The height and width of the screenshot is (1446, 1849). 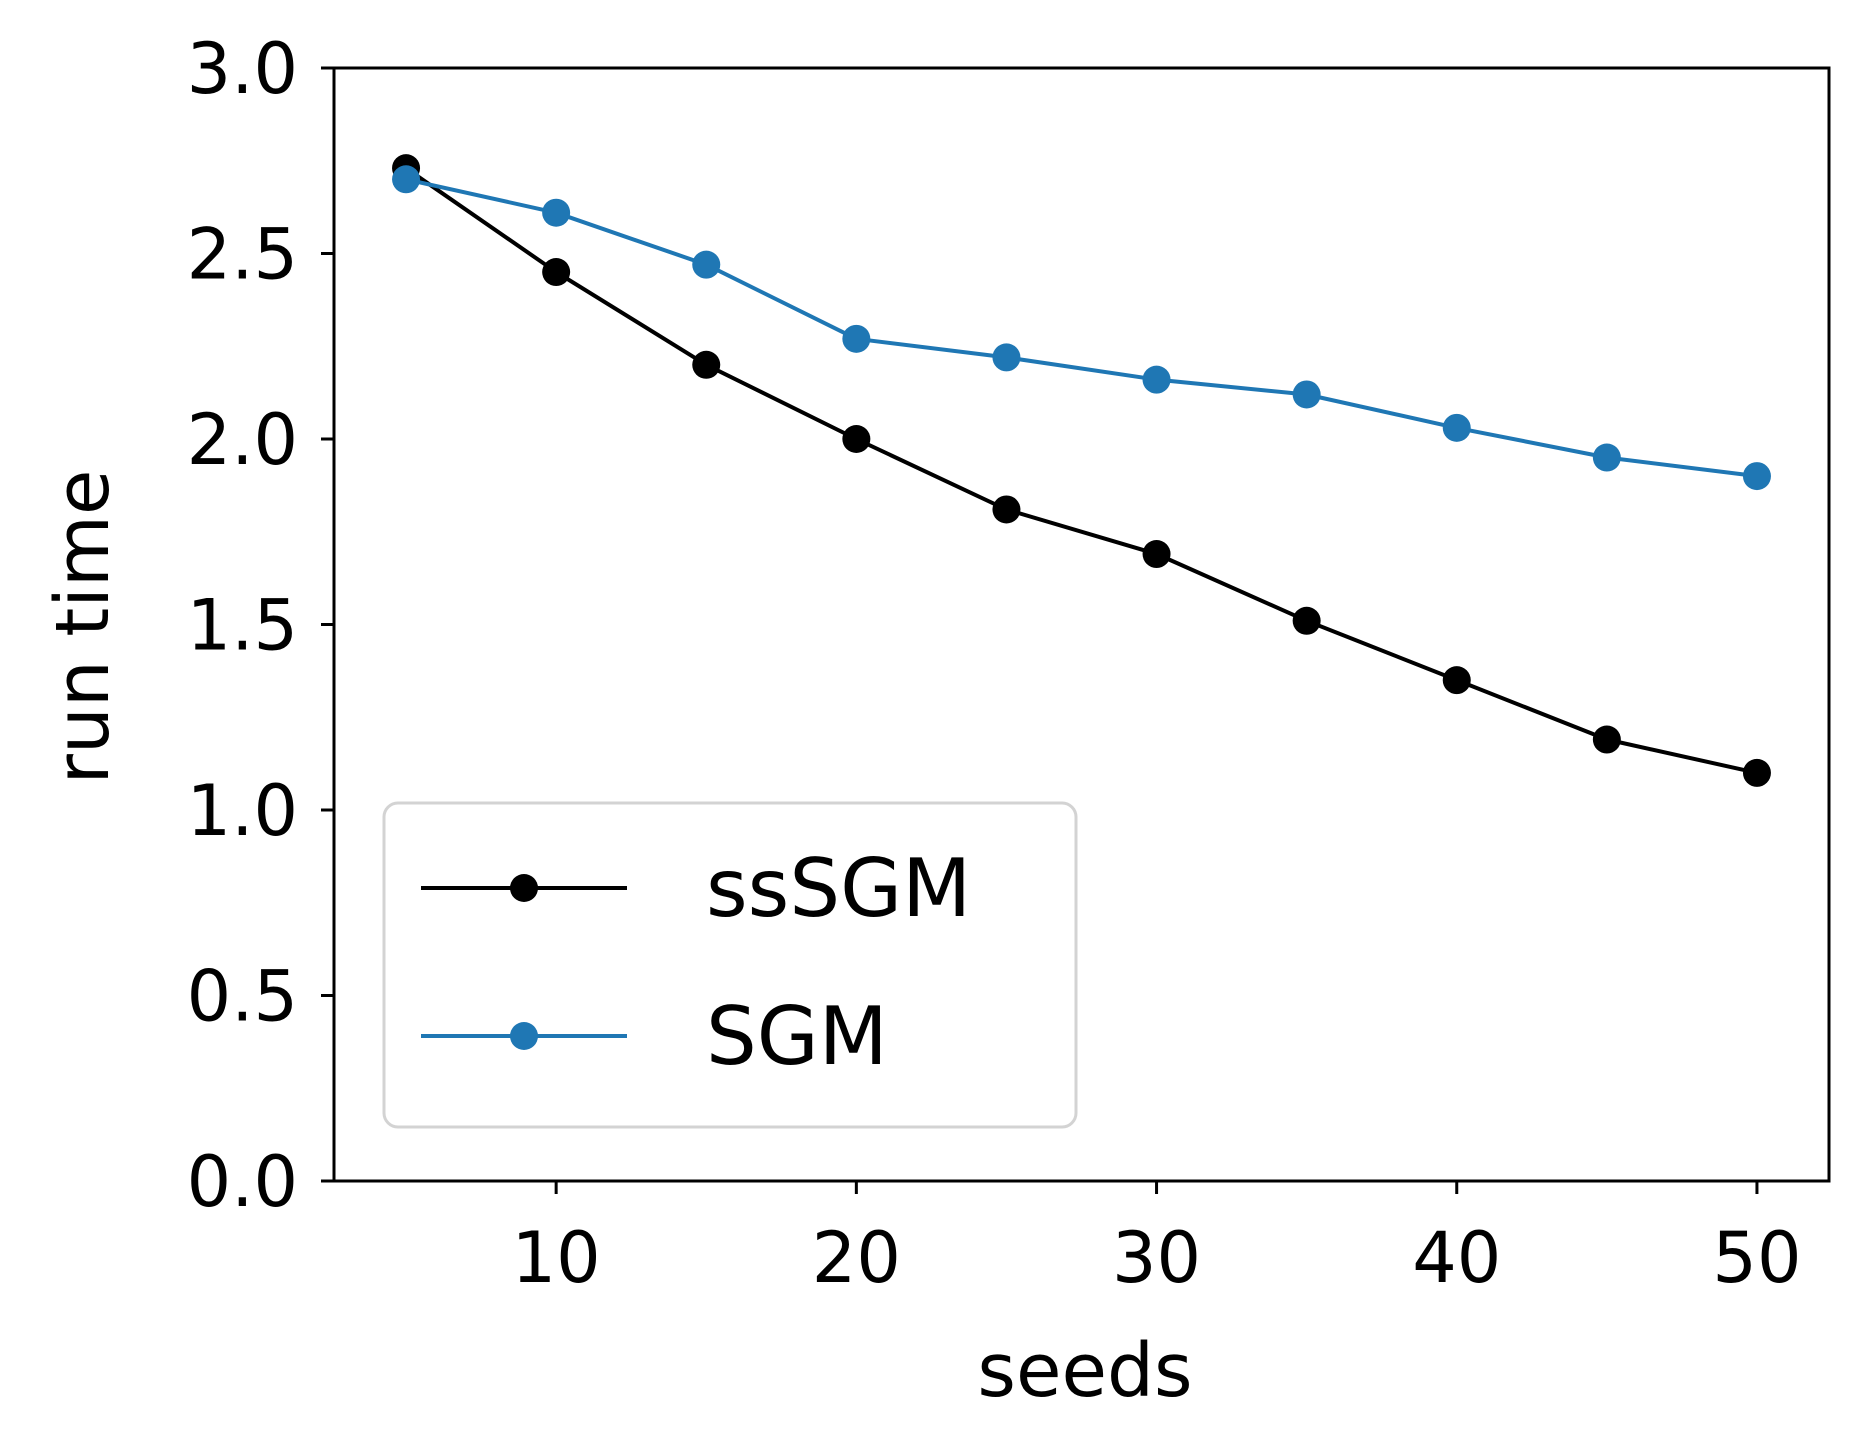 What do you see at coordinates (83, 627) in the screenshot?
I see `y-axis-title: run time` at bounding box center [83, 627].